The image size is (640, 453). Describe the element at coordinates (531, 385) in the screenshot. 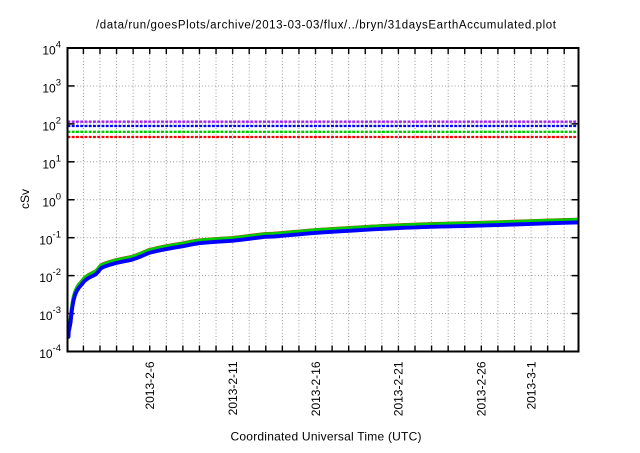

I see `svg-text: 2013-3-1` at that location.